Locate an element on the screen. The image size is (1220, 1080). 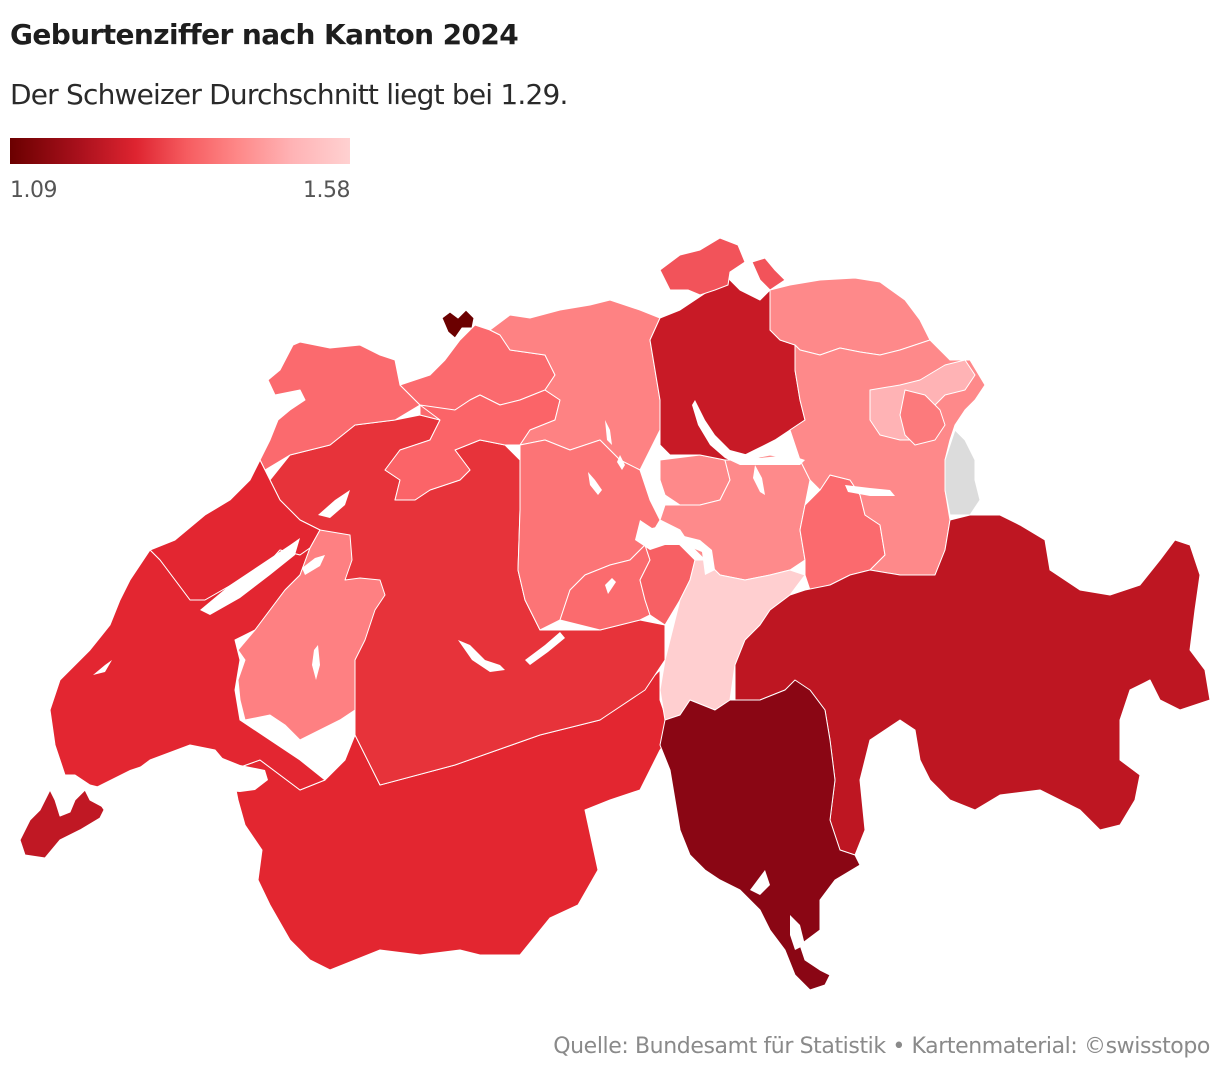
legend-max-label: 1.58 is located at coordinates (326, 190).